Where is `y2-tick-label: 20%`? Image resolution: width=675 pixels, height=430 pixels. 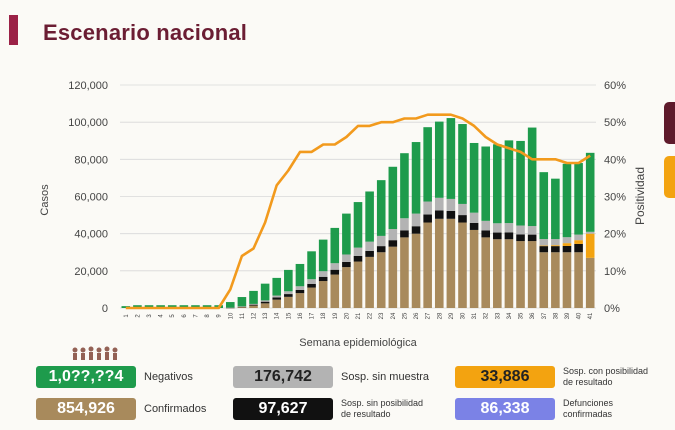 y2-tick-label: 20% is located at coordinates (615, 235).